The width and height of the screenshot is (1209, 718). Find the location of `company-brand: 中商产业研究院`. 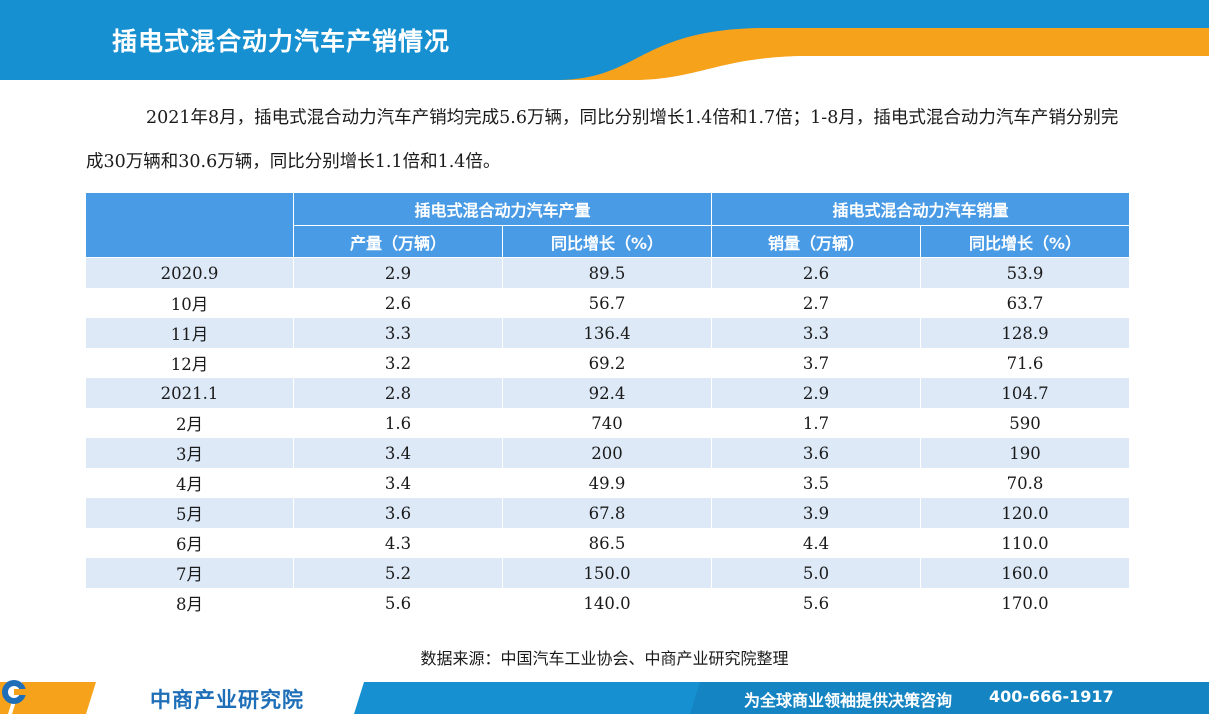

company-brand: 中商产业研究院 is located at coordinates (227, 700).